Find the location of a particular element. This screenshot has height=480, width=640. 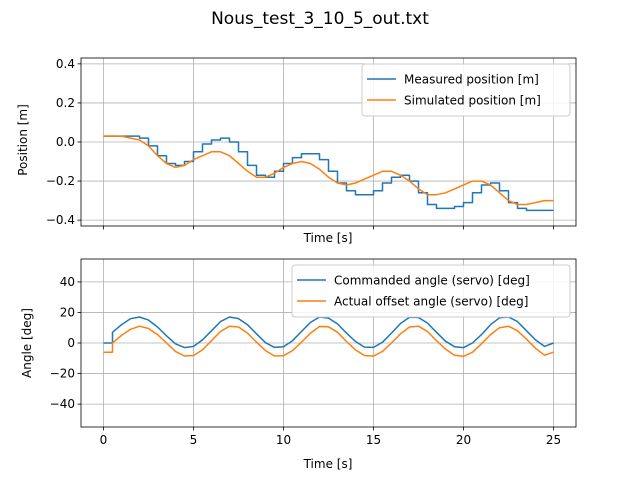

position-ytick-label: 0.4 is located at coordinates (65, 64).